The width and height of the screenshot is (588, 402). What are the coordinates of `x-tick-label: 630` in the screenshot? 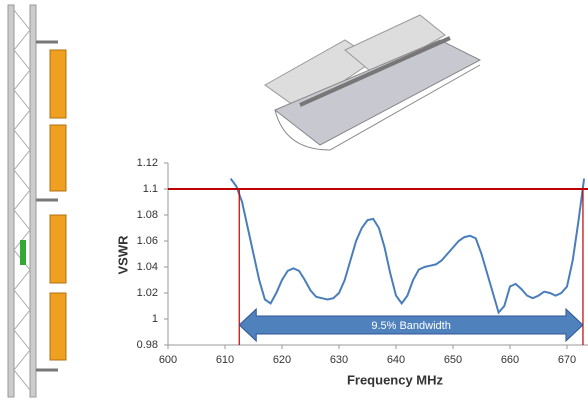 It's located at (339, 360).